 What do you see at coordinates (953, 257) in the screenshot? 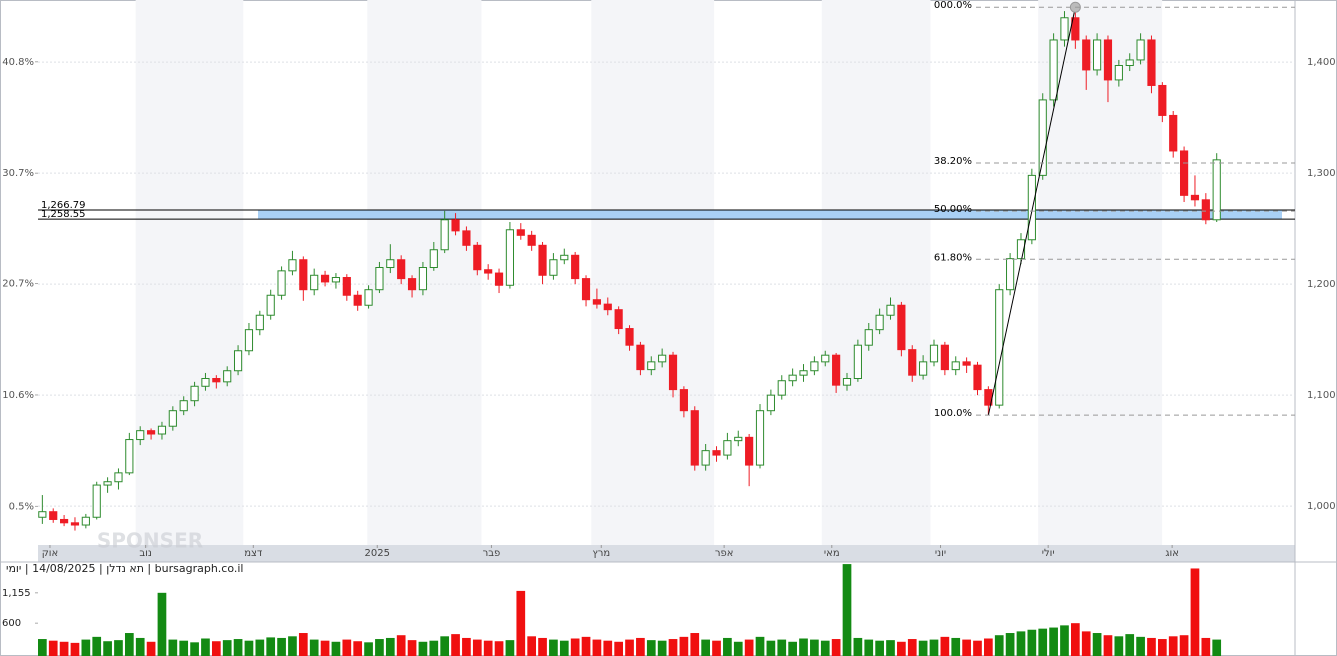
I see `fib-label: 61.80%` at bounding box center [953, 257].